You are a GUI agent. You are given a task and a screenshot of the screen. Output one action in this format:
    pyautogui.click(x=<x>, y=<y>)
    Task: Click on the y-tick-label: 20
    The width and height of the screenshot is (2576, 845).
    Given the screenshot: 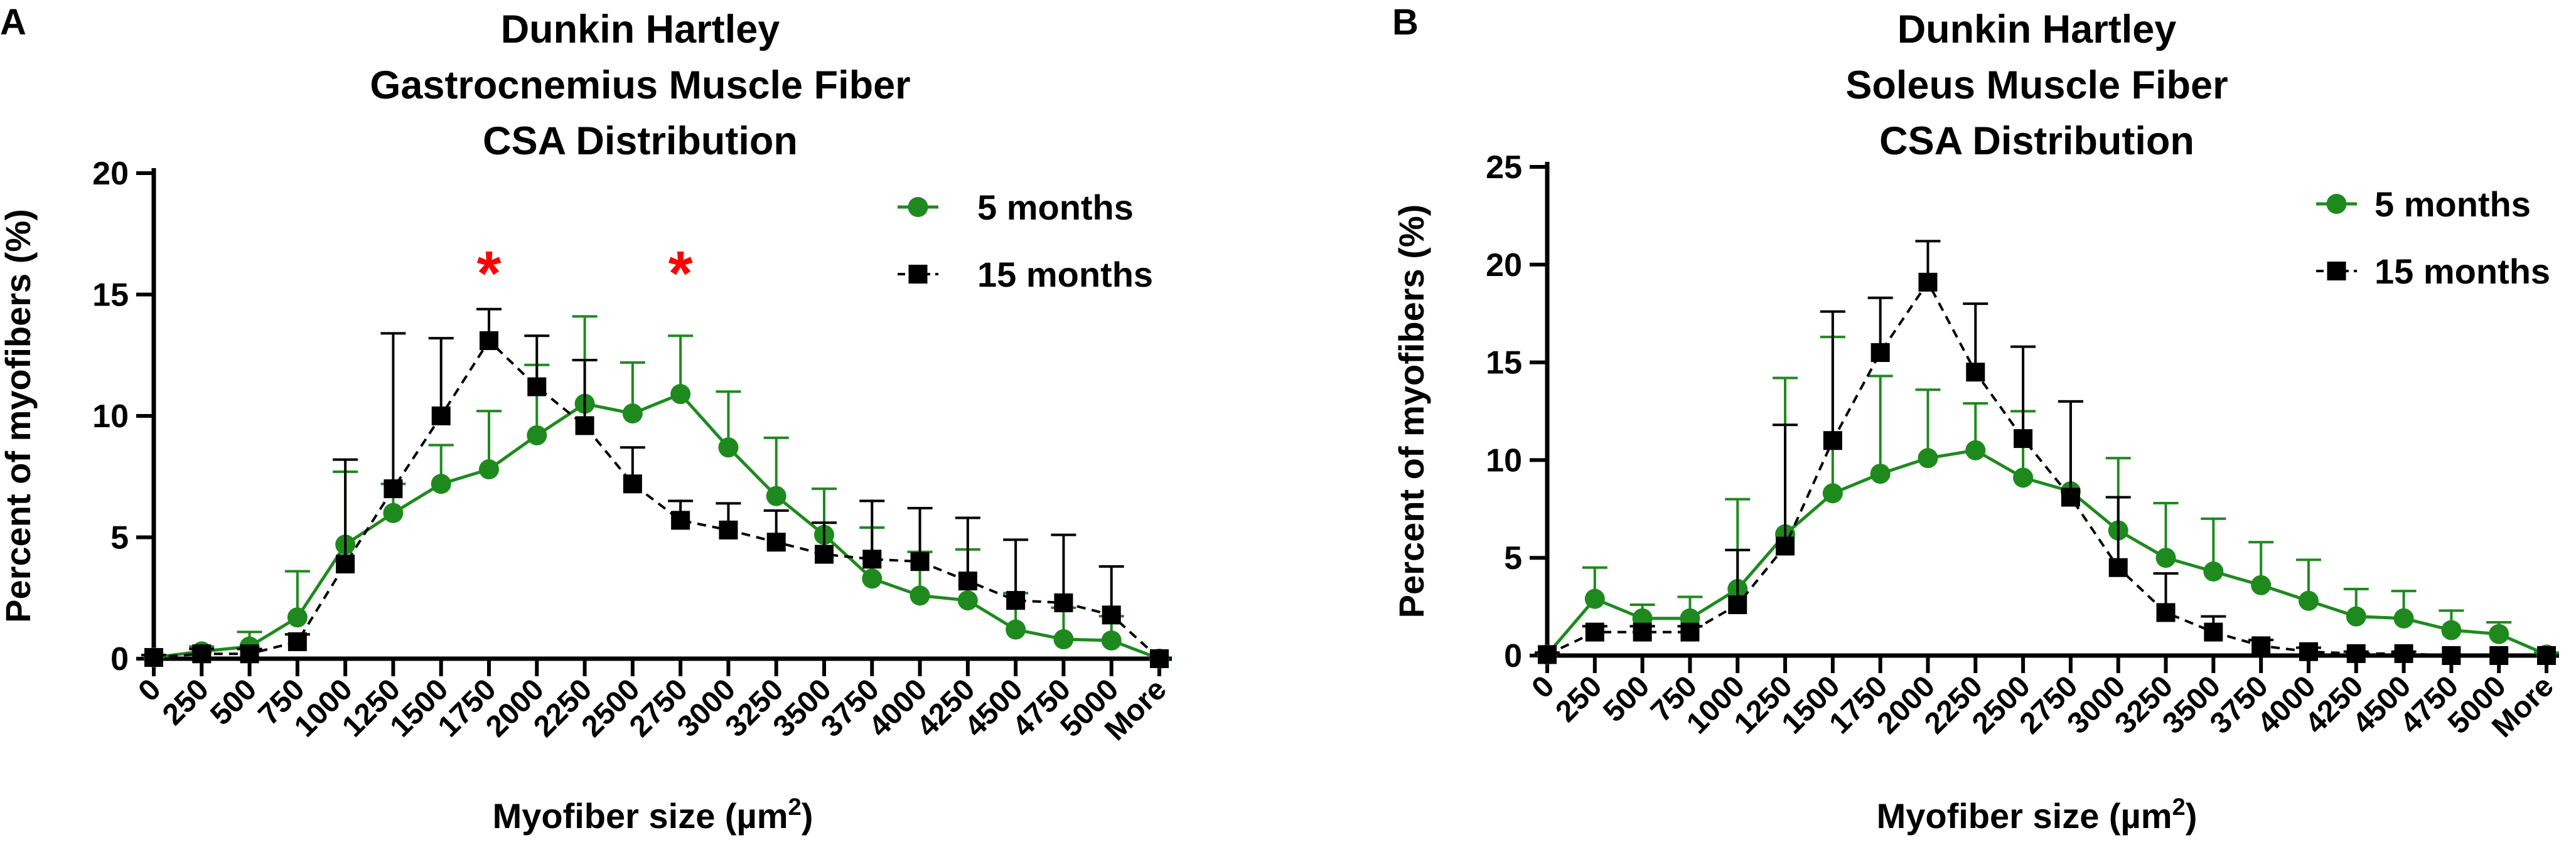 What is the action you would take?
    pyautogui.click(x=110, y=174)
    